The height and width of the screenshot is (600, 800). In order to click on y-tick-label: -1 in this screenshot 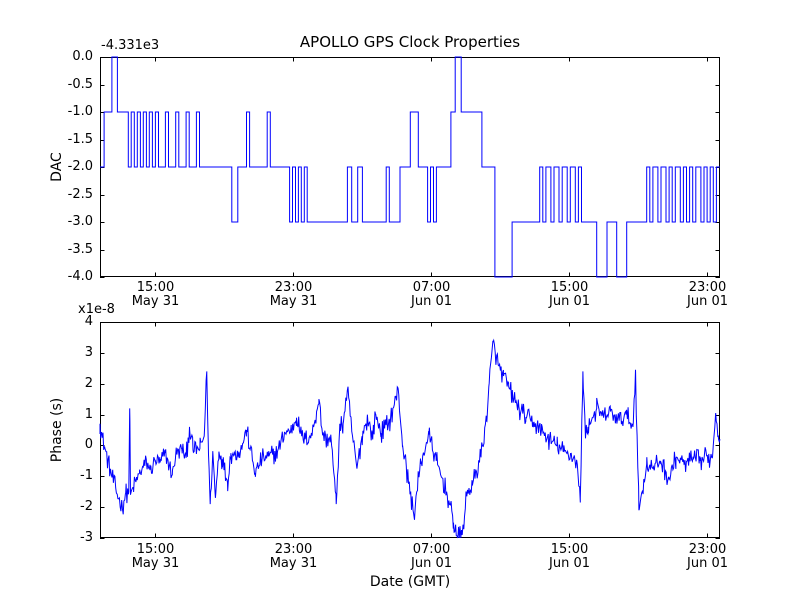, I will do `click(86, 475)`.